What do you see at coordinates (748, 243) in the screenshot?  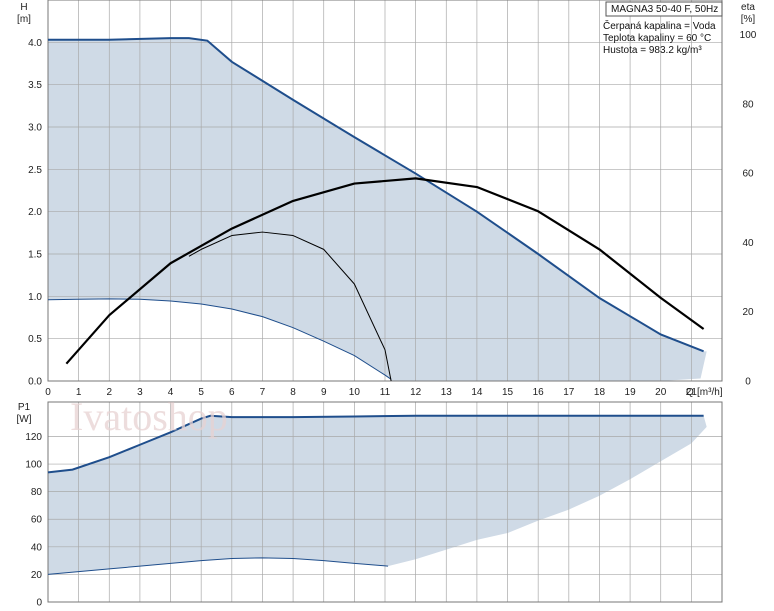 I see `eta-tick-label: 40` at bounding box center [748, 243].